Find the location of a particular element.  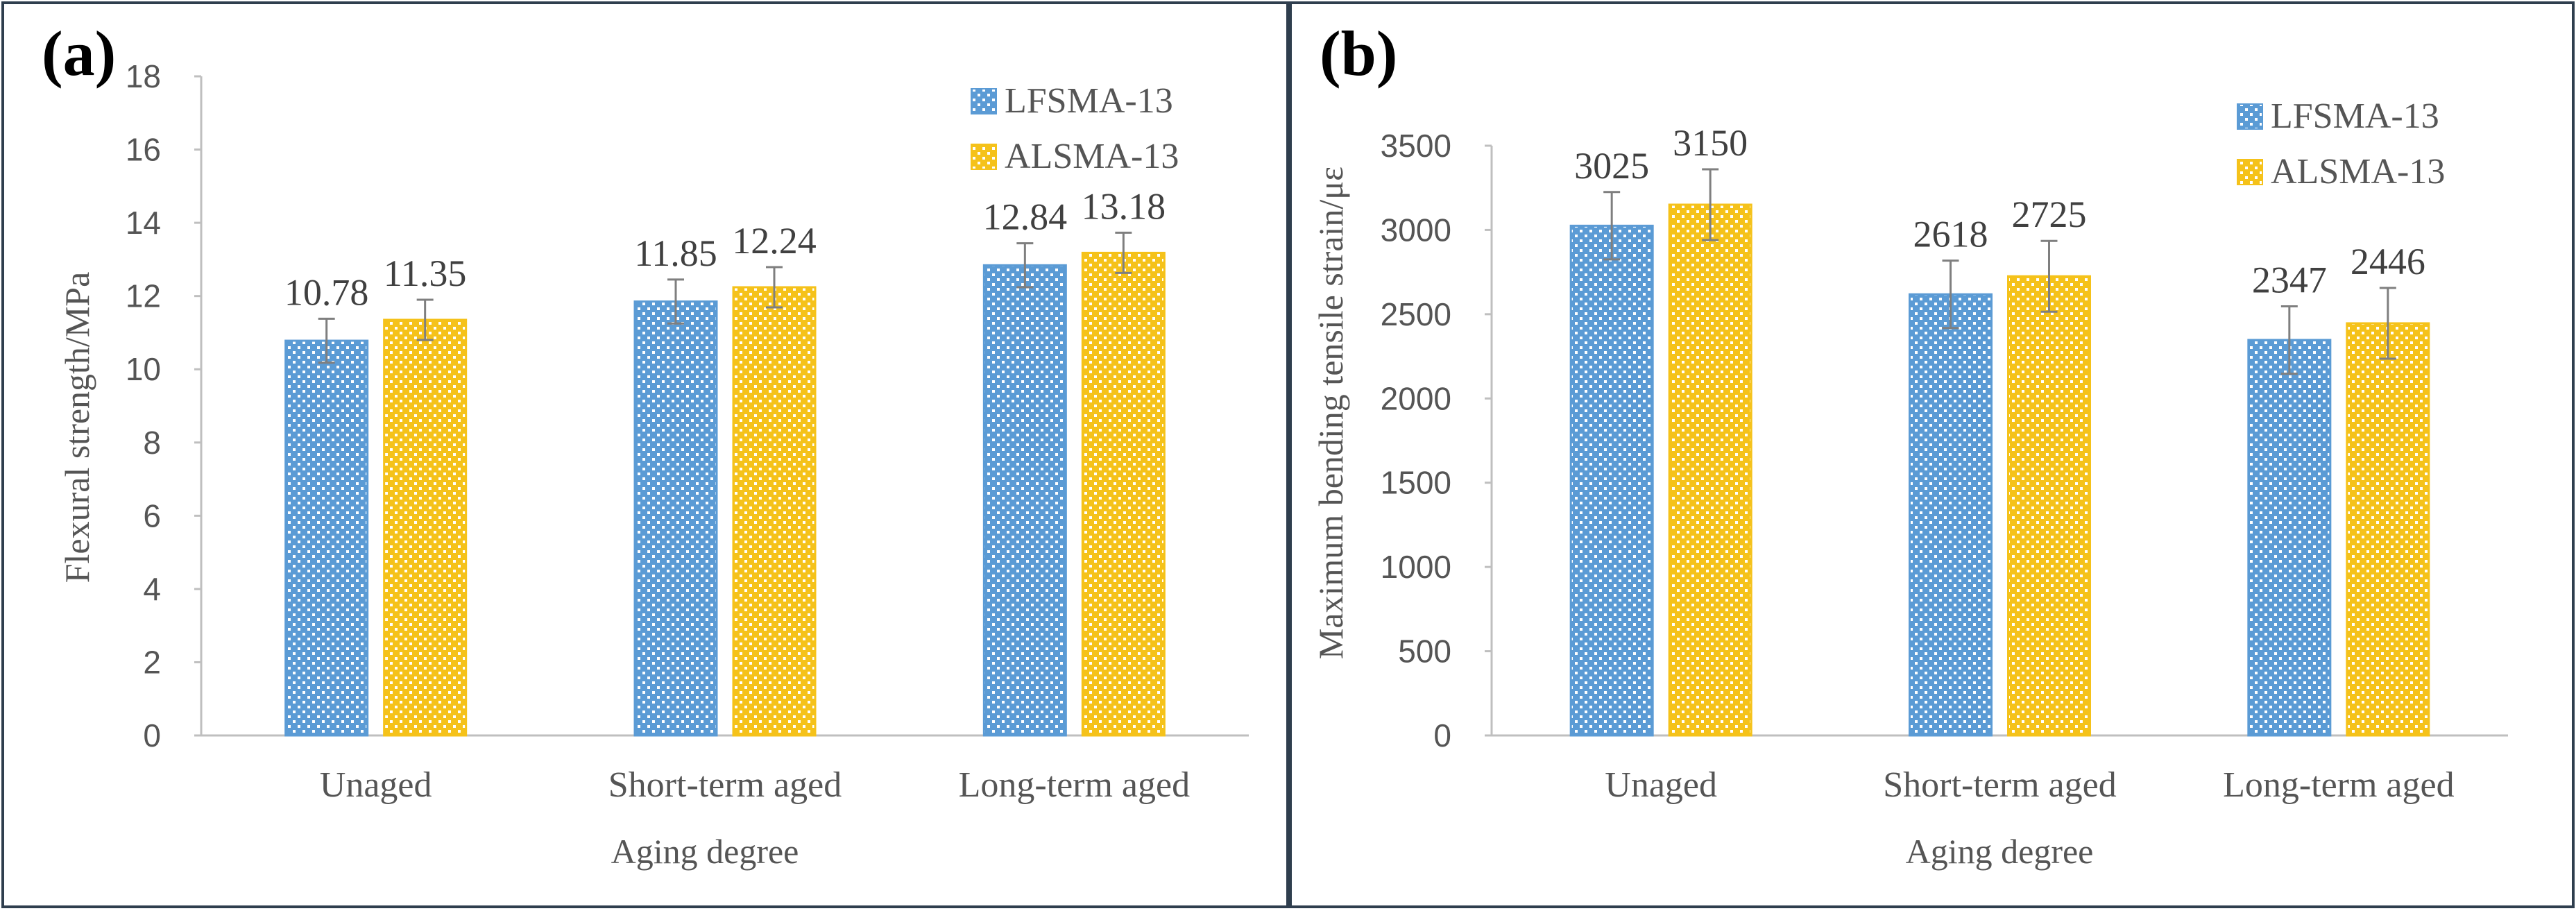

y-tick-label: 3500 is located at coordinates (1416, 146).